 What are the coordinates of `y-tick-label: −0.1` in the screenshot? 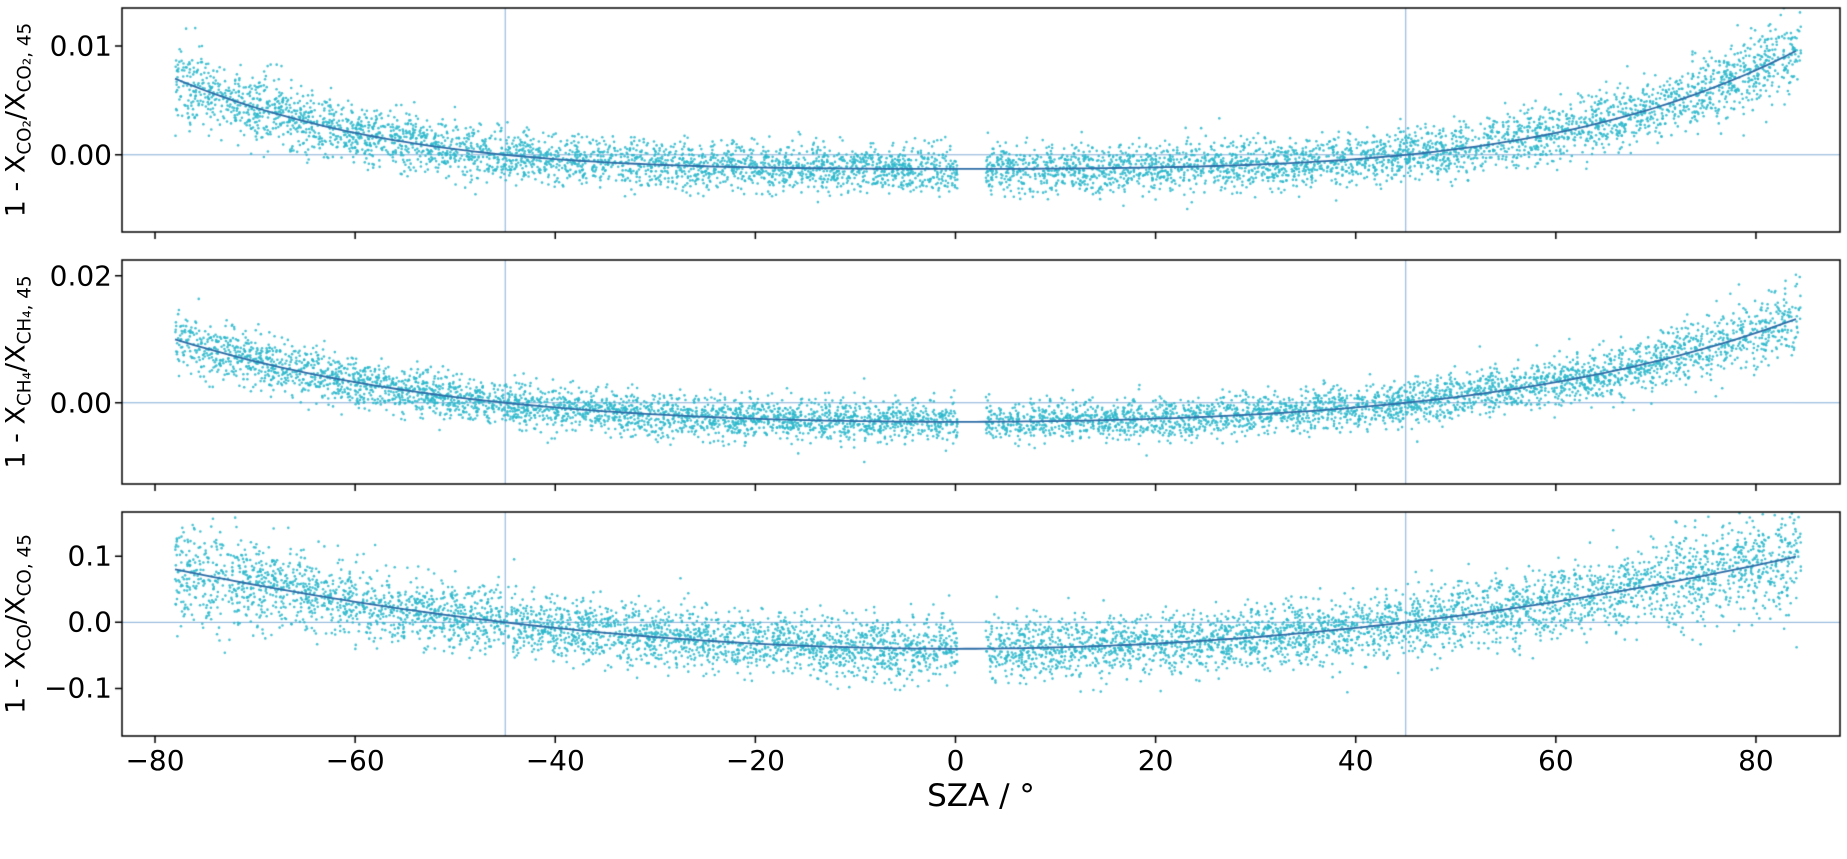 It's located at (78, 688).